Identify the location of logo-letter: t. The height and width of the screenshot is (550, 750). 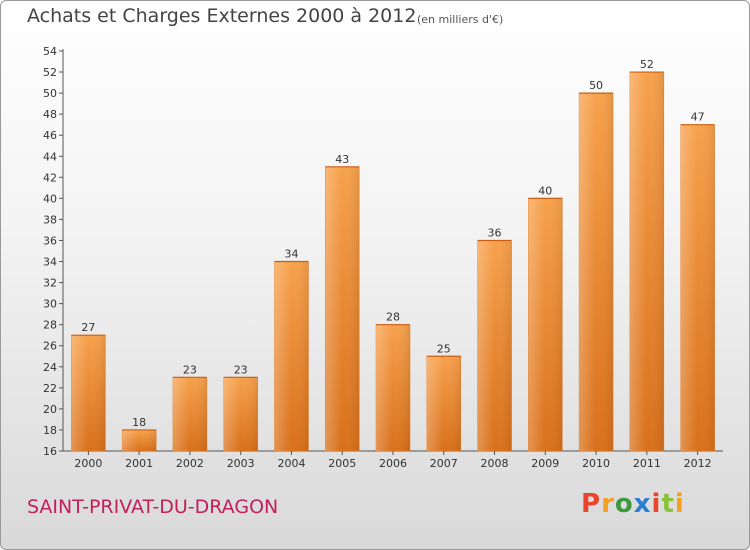
(668, 504).